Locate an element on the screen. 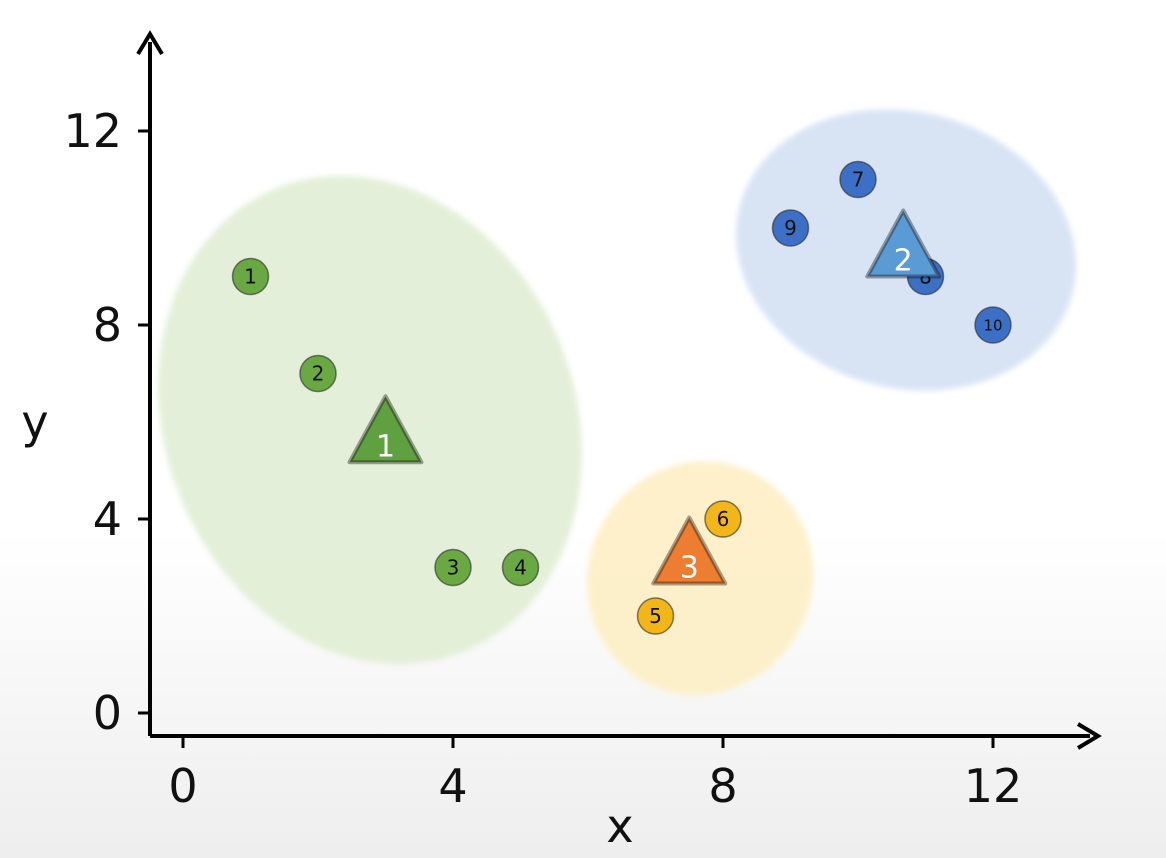 Image resolution: width=1166 pixels, height=858 pixels. x-tick-label-0: 0 is located at coordinates (182, 786).